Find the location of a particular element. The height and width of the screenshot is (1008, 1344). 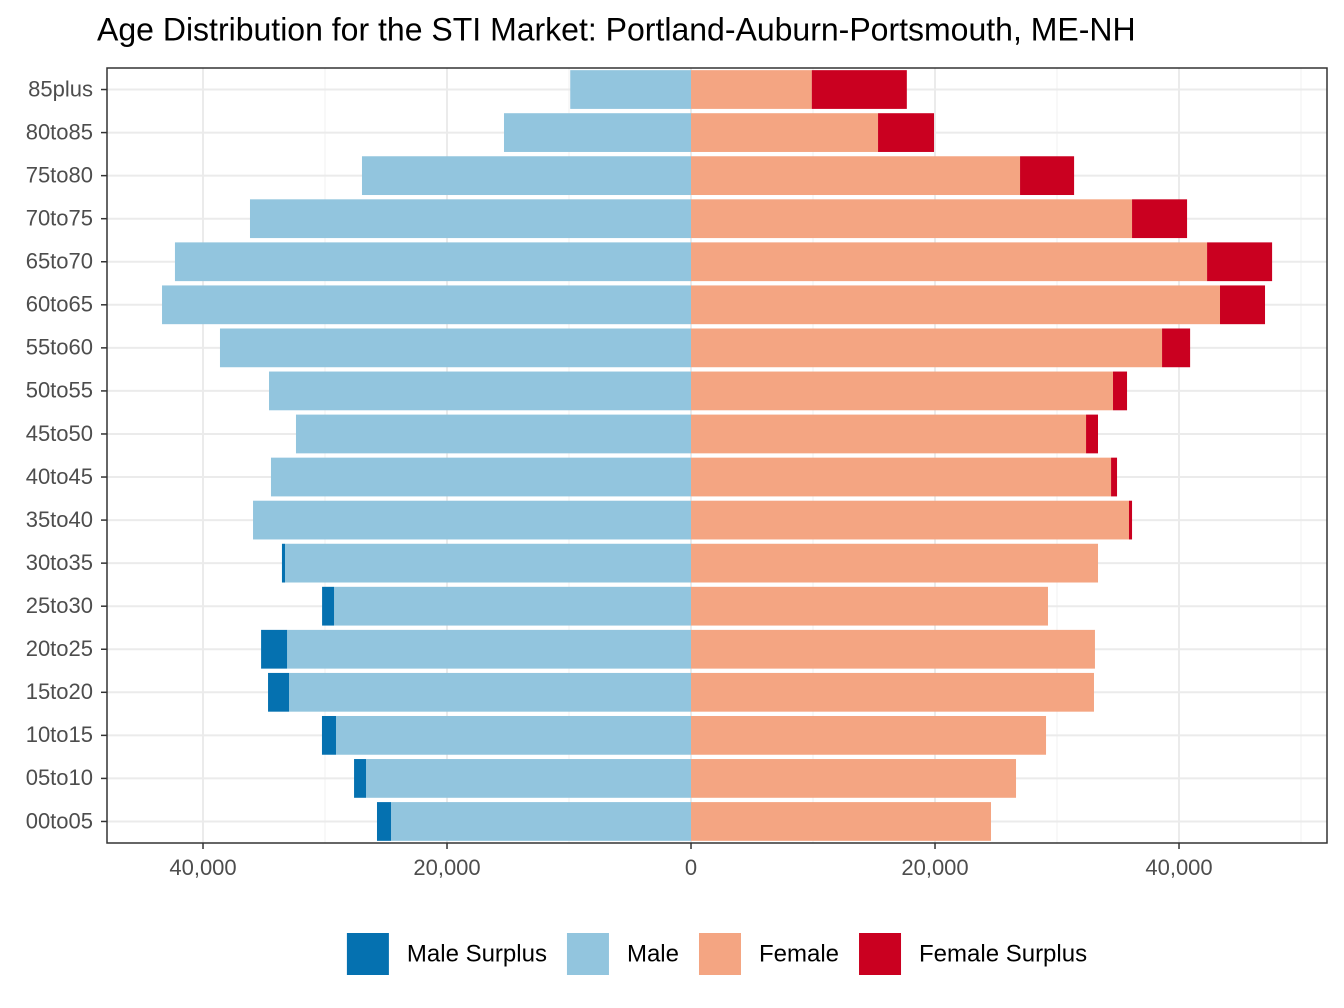

y-tick-label: 15to20 is located at coordinates (59, 691).